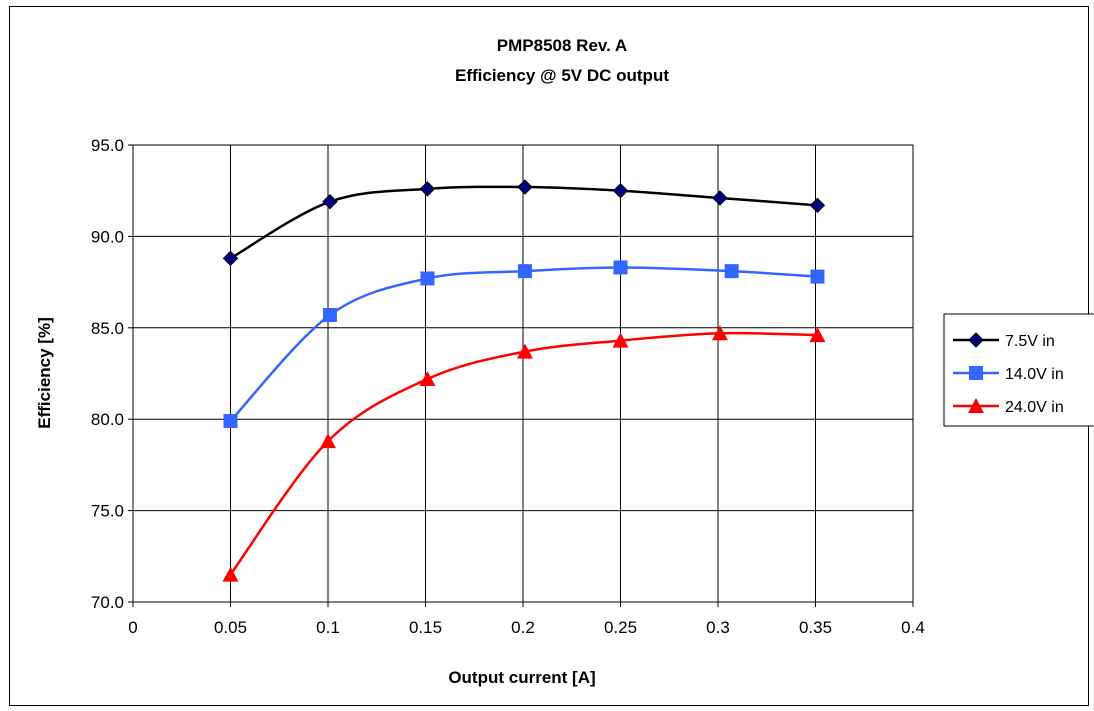 Image resolution: width=1094 pixels, height=711 pixels. I want to click on x-tick-label: 0.4, so click(913, 627).